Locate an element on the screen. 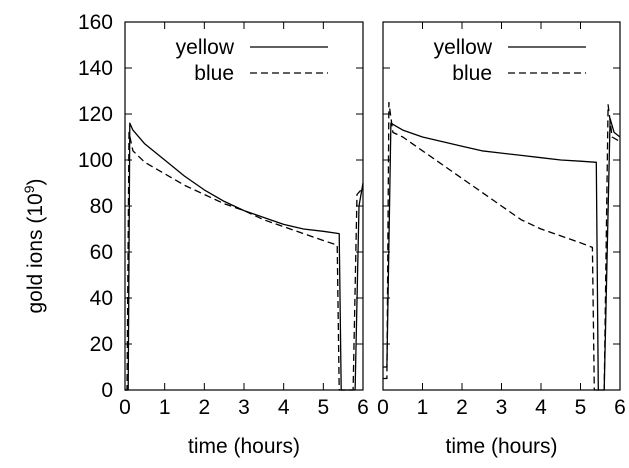 The width and height of the screenshot is (629, 468). y-axis-title: gold ions (109) is located at coordinates (34, 245).